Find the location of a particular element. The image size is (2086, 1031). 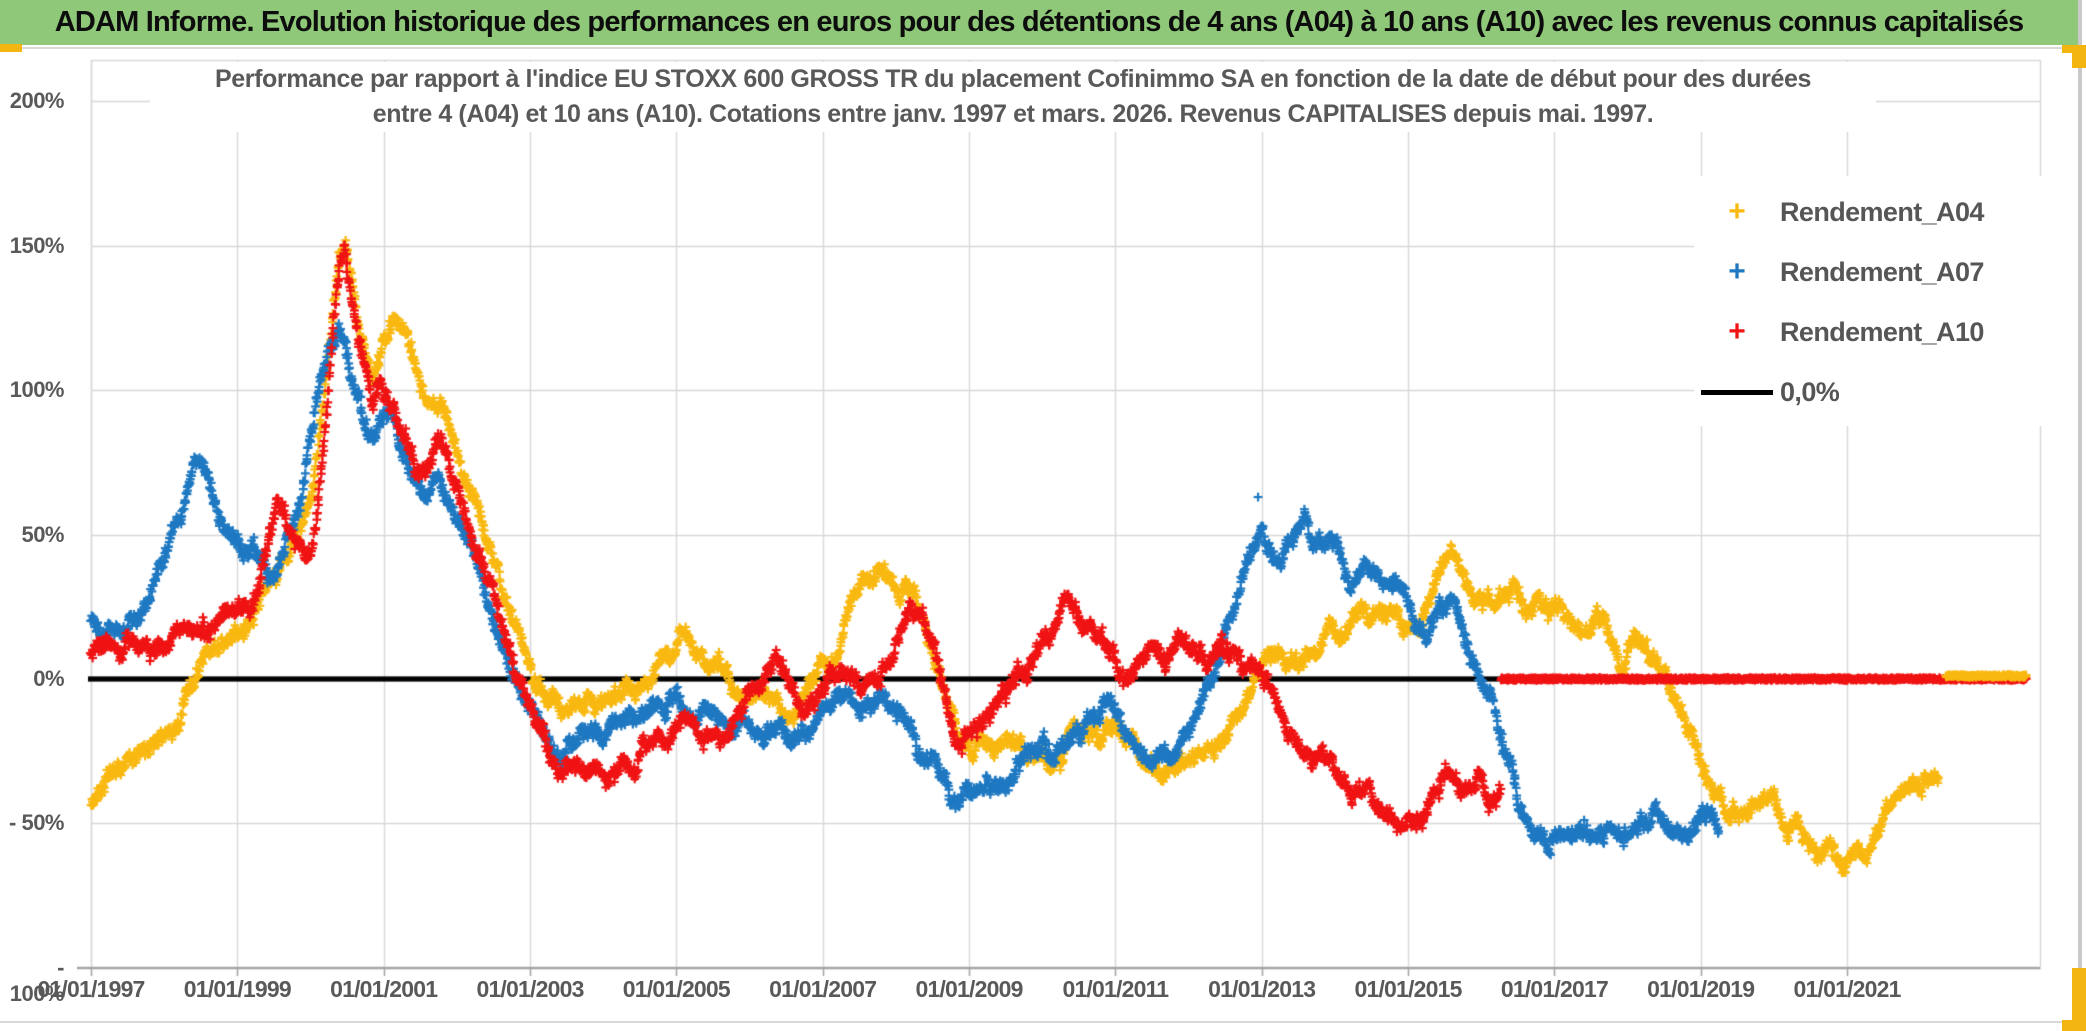

legend-item: + Rendement_A10 is located at coordinates (1869, 332).